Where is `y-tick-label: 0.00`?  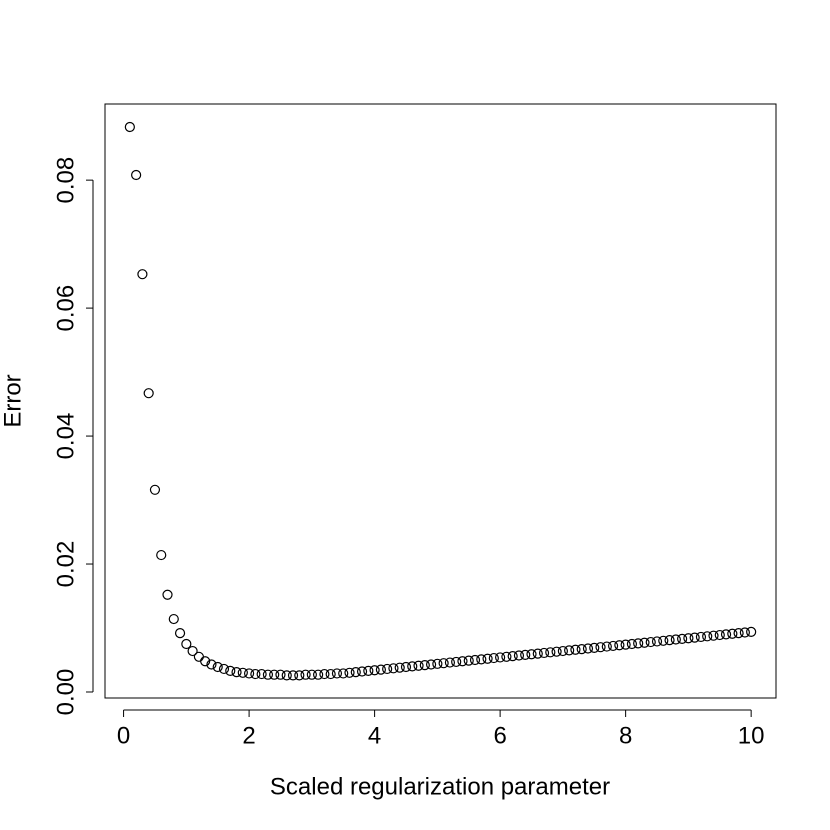 y-tick-label: 0.00 is located at coordinates (65, 692).